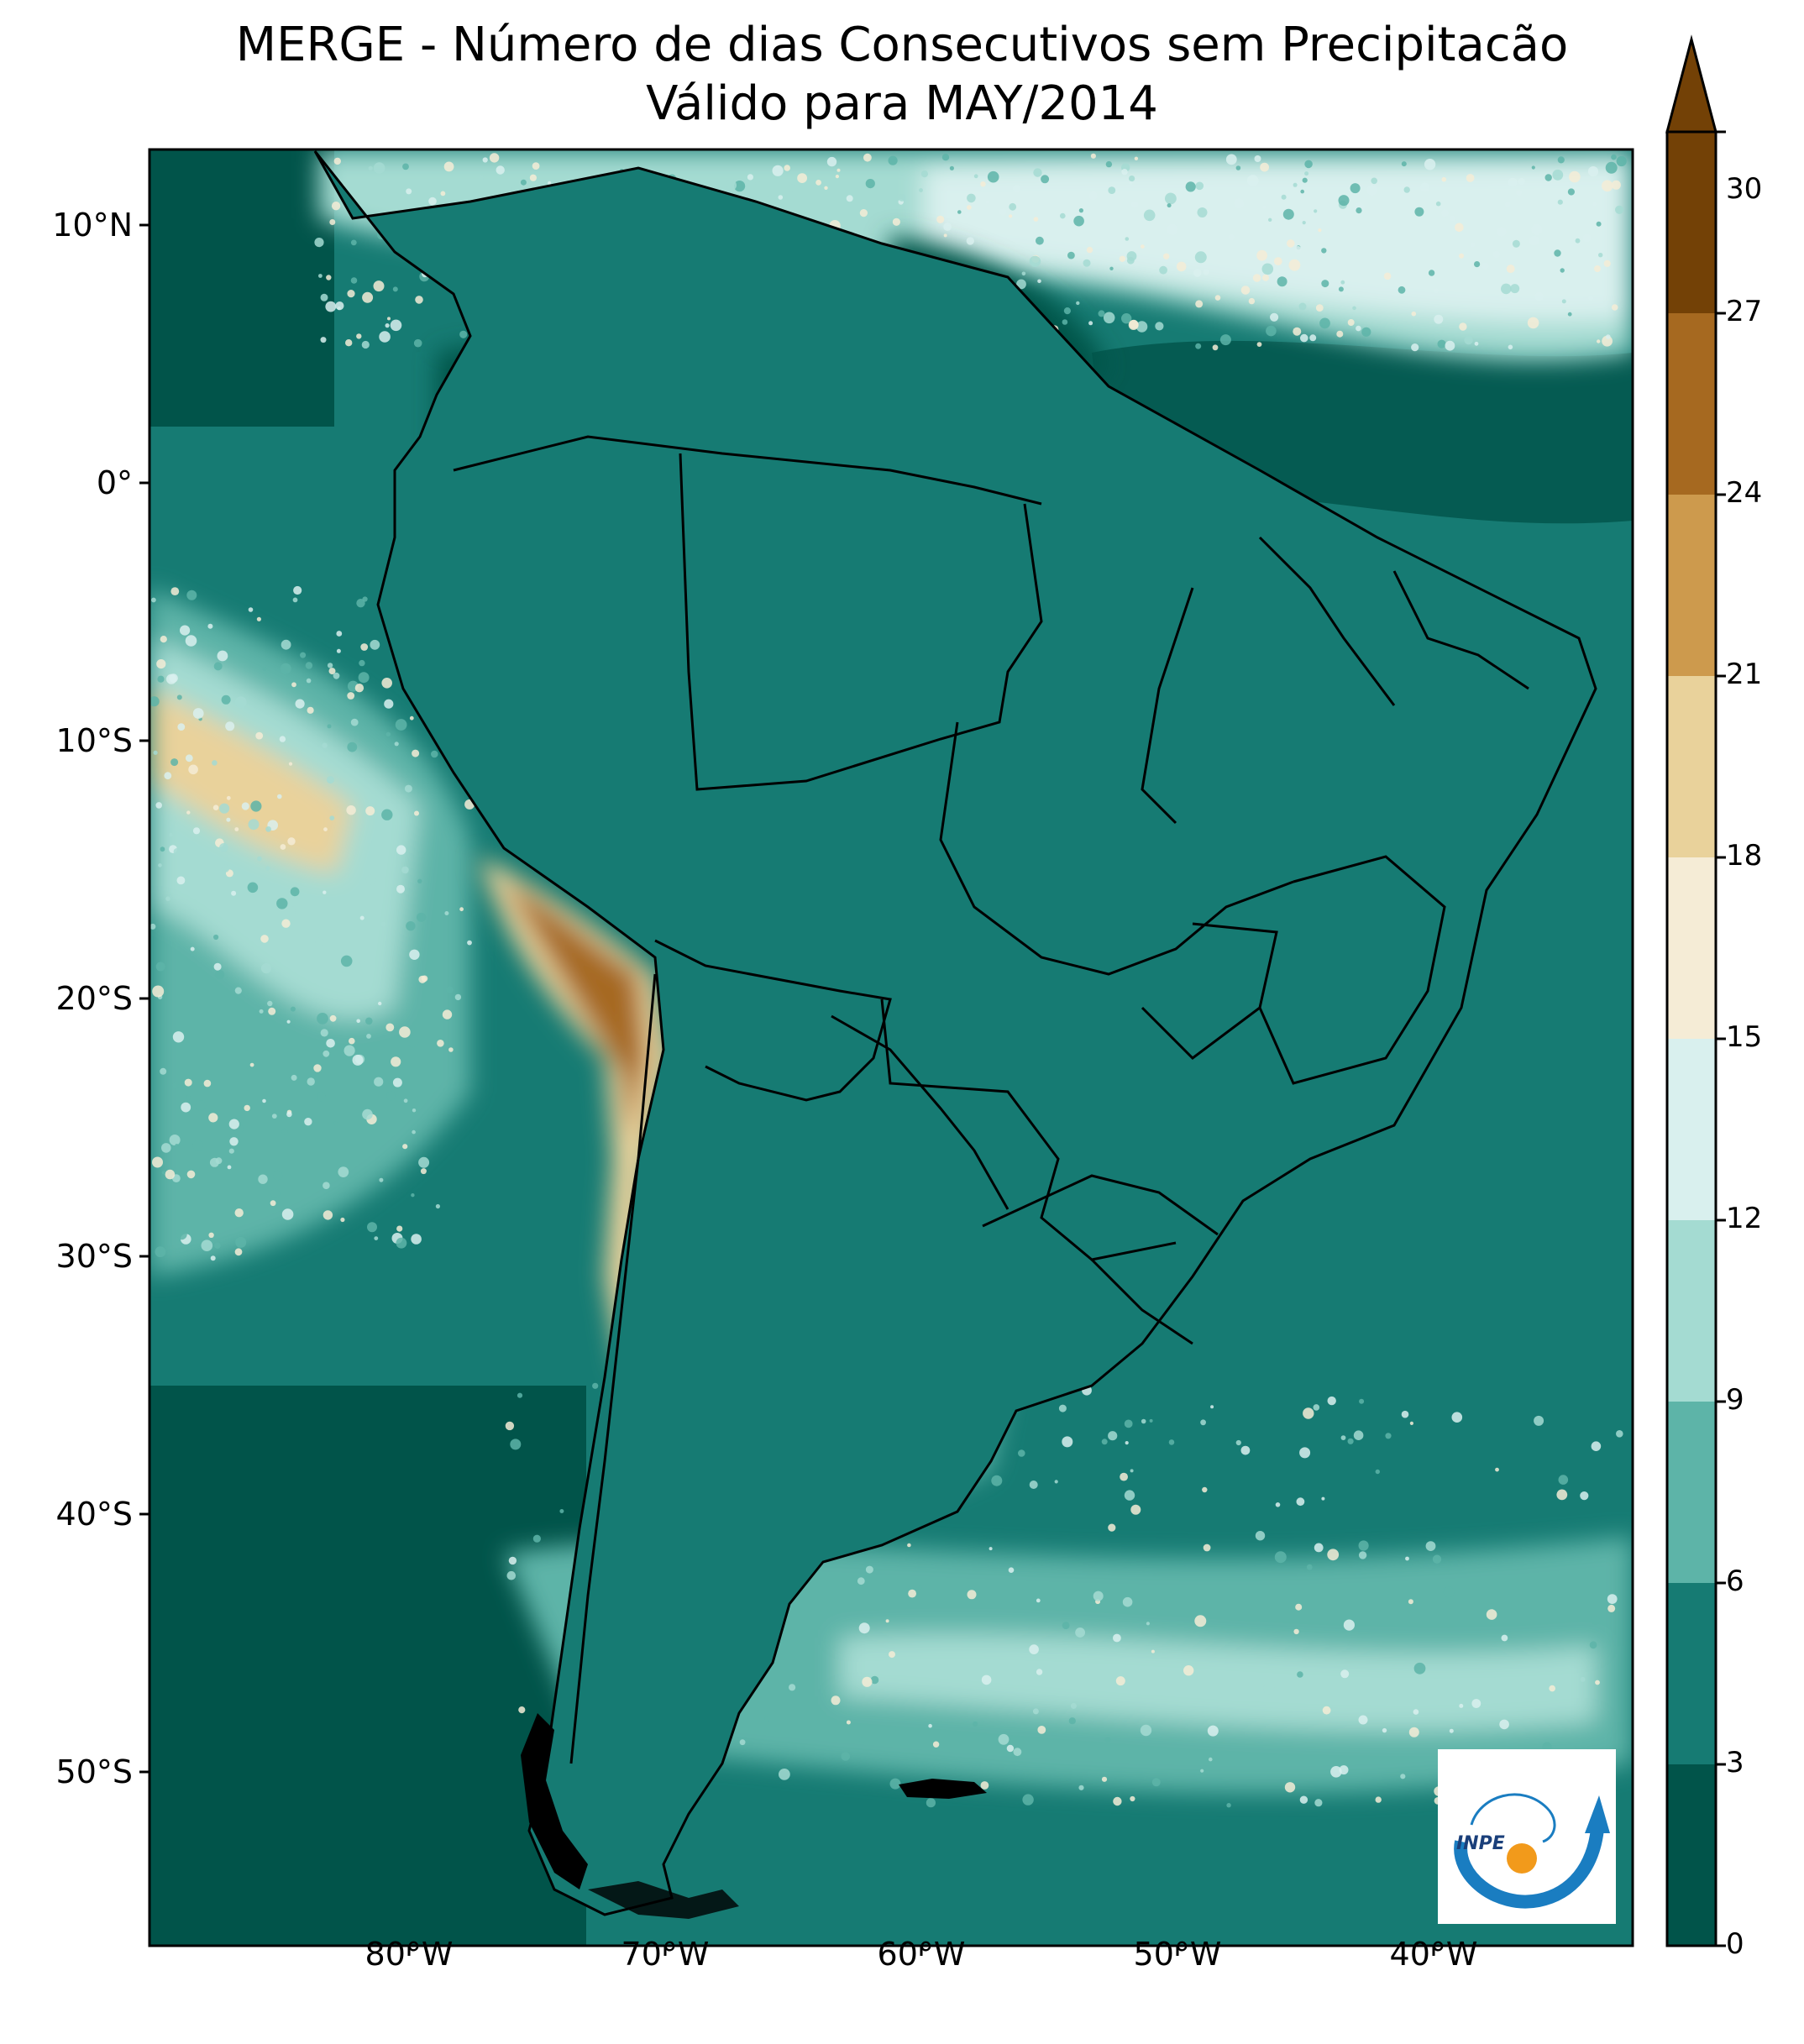 The height and width of the screenshot is (2044, 1804). What do you see at coordinates (921, 1954) in the screenshot?
I see `lon-tick-label: 60°W` at bounding box center [921, 1954].